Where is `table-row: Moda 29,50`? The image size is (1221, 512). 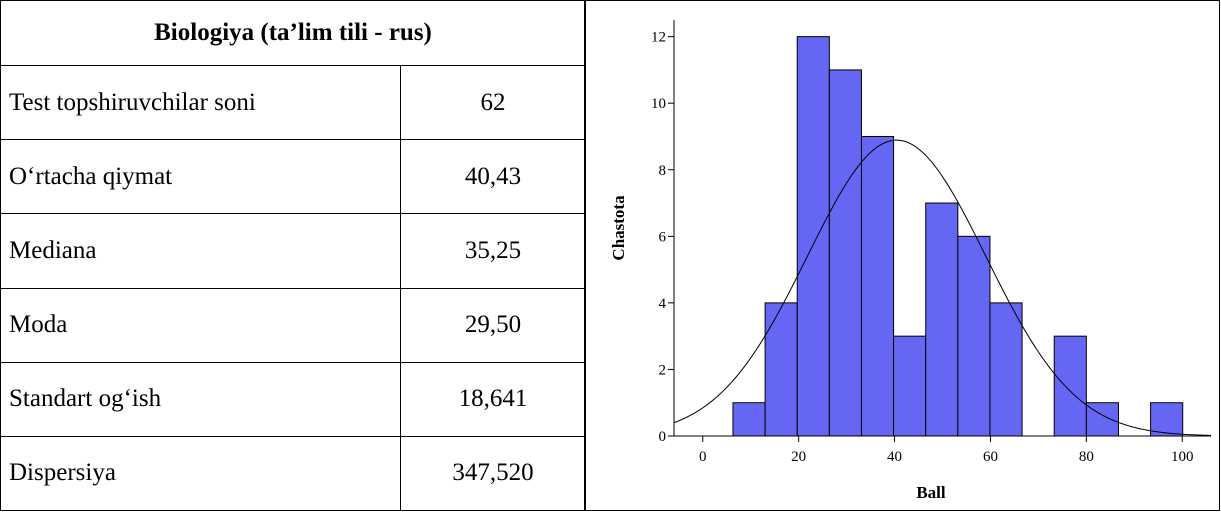
table-row: Moda 29,50 is located at coordinates (293, 325).